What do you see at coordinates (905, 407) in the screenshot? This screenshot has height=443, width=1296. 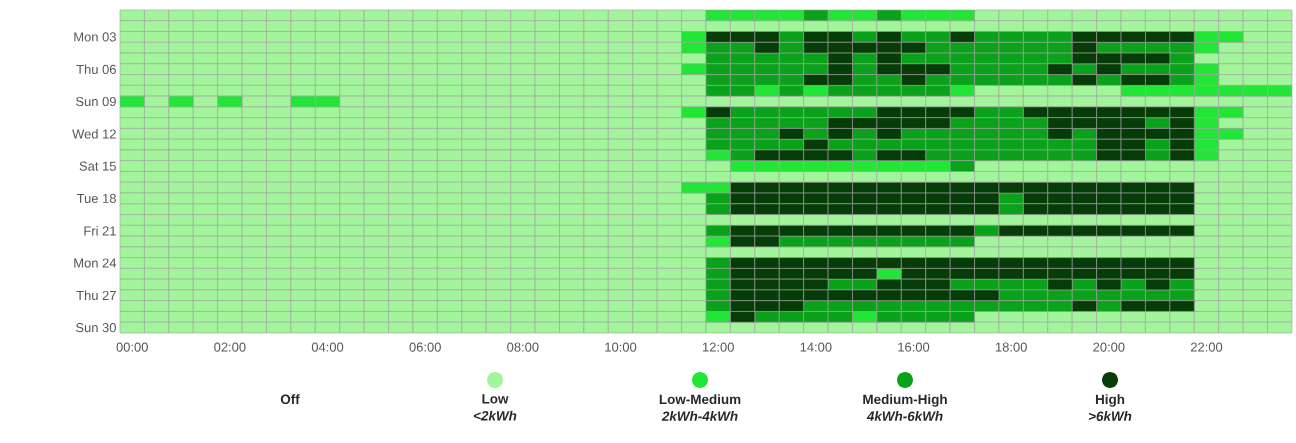 I see `color-bar-label: Medium-High 4kWh-6kWh` at bounding box center [905, 407].